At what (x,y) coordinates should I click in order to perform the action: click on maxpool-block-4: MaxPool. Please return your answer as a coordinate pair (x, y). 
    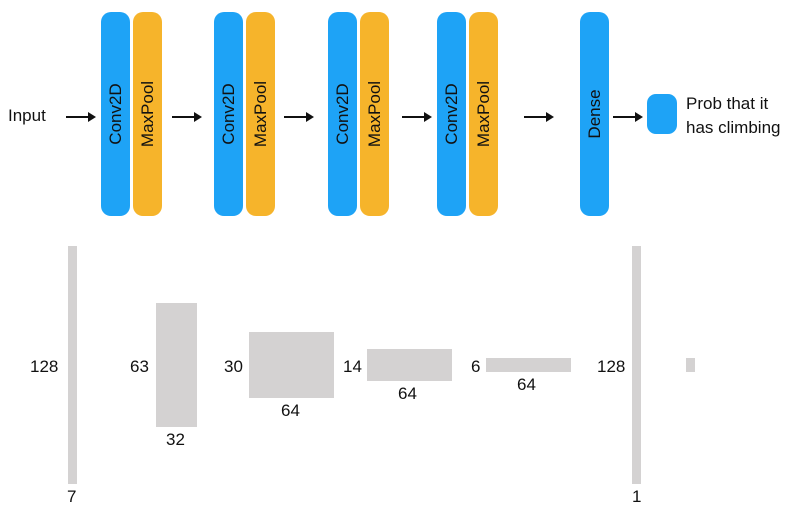
    Looking at the image, I should click on (483, 114).